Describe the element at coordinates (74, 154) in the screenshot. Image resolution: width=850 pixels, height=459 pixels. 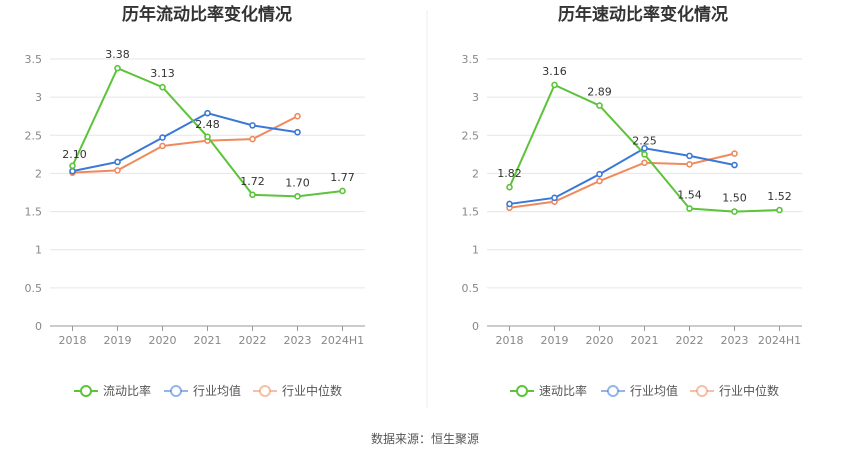
I see `data-label: 2.10` at that location.